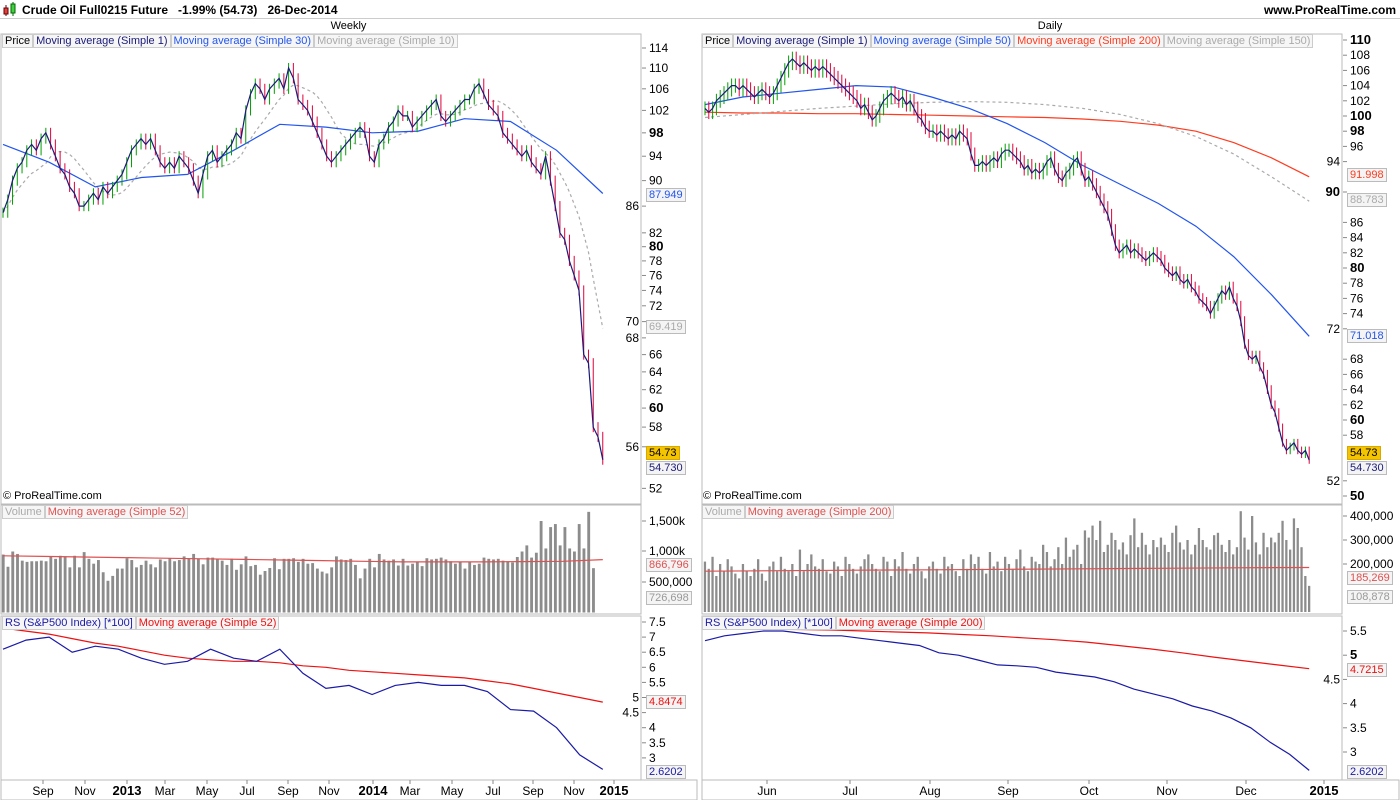 The height and width of the screenshot is (800, 1400). Describe the element at coordinates (614, 790) in the screenshot. I see `weekly-x-tick-label: 2015` at that location.